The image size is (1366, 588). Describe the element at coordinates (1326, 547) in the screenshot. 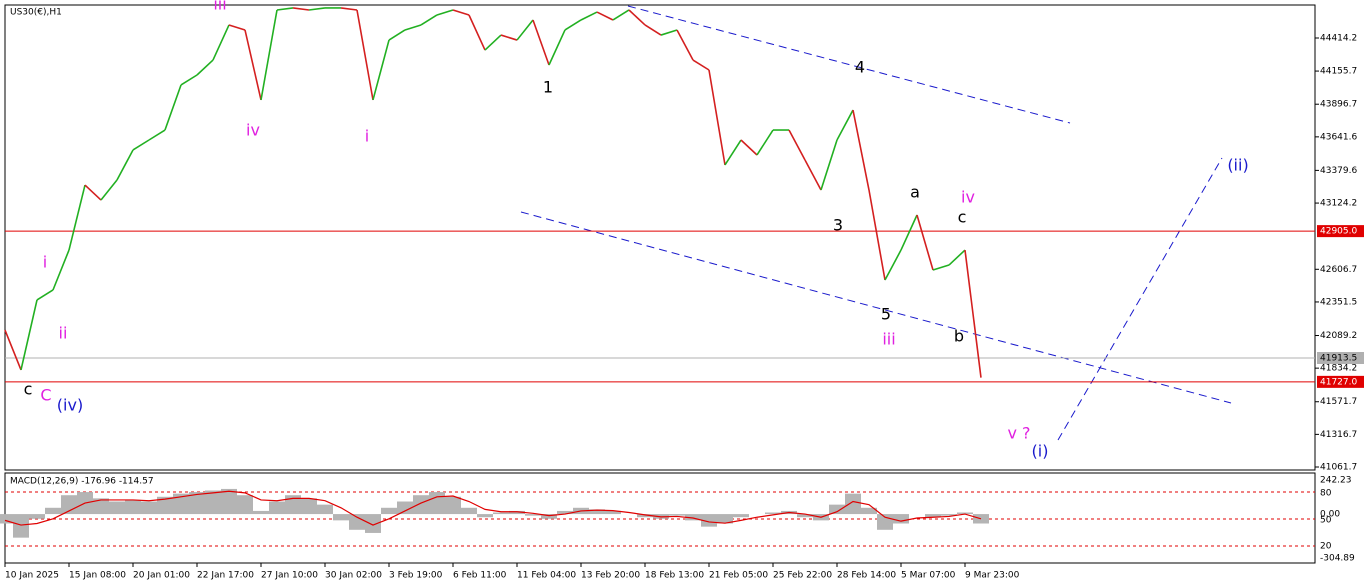

I see `macd-axis-label: 20` at that location.